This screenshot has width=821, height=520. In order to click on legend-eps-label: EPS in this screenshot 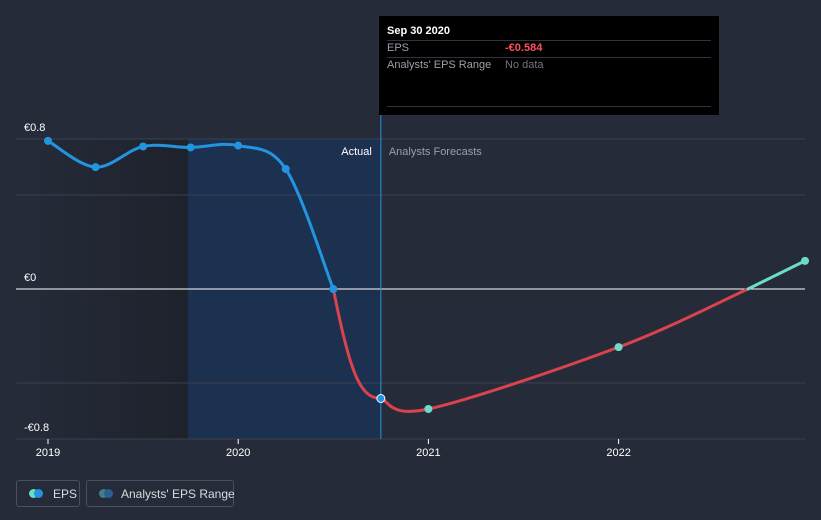, I will do `click(65, 494)`.